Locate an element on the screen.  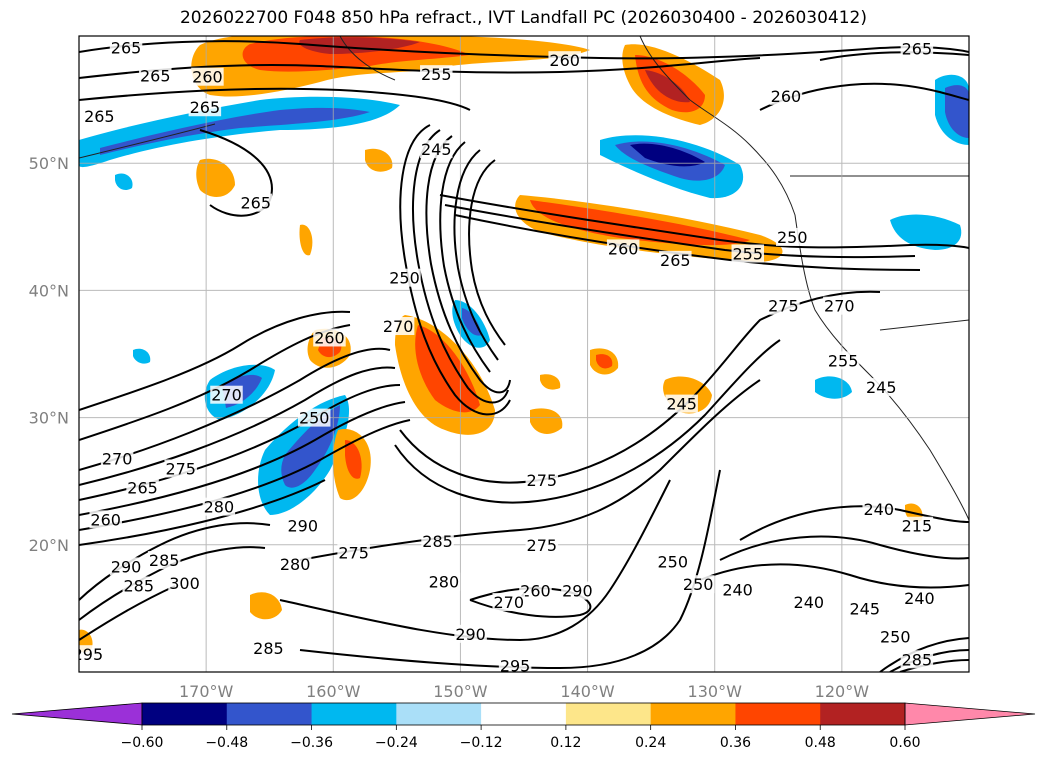
colorbar-label: −0.60 is located at coordinates (142, 743).